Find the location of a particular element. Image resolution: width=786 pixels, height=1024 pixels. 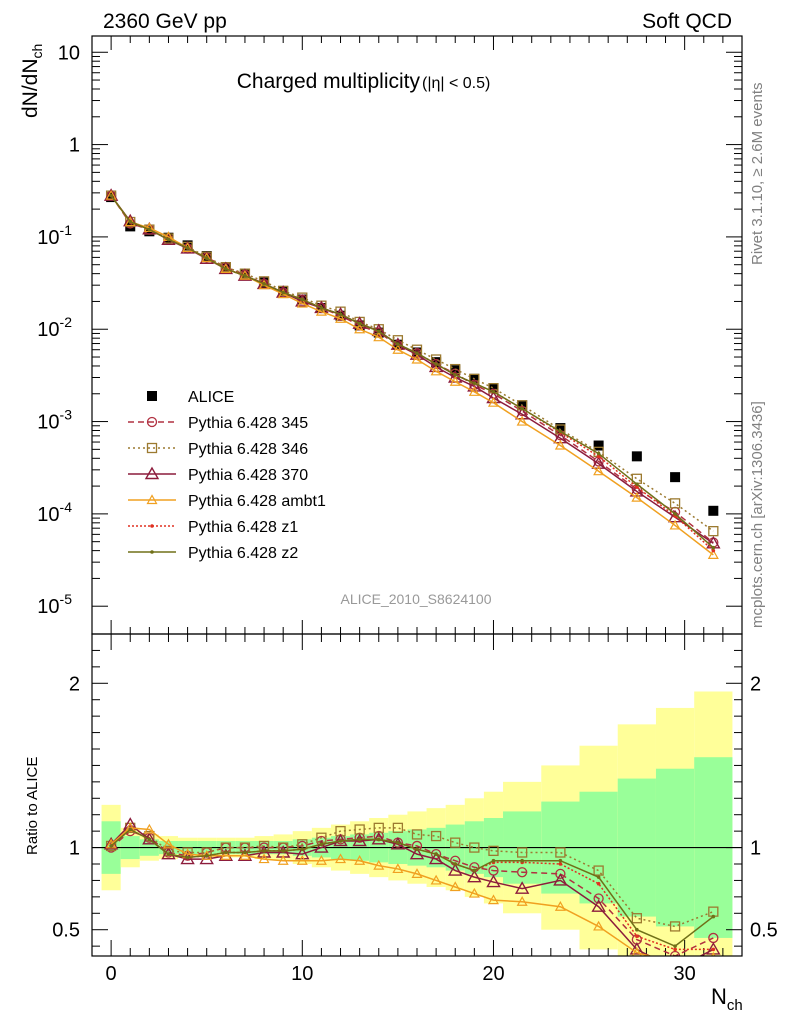

y-tick-label-exponent: -5 is located at coordinates (66, 599).